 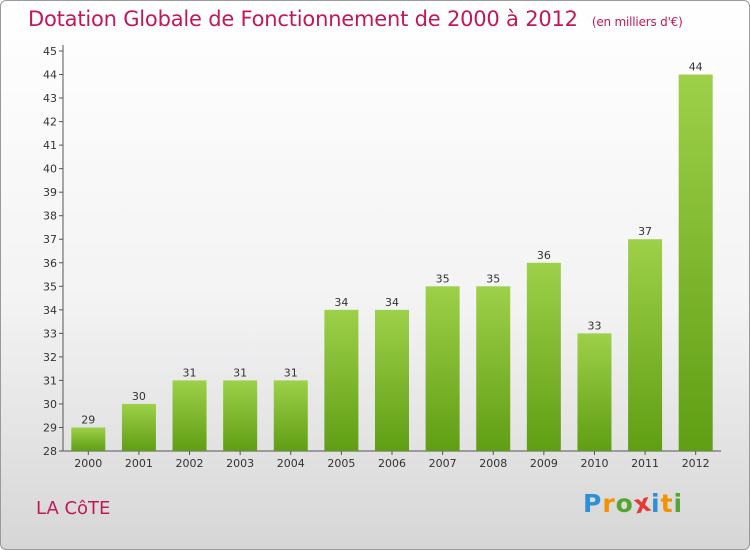 I want to click on y-tick-label: 31, so click(x=50, y=380).